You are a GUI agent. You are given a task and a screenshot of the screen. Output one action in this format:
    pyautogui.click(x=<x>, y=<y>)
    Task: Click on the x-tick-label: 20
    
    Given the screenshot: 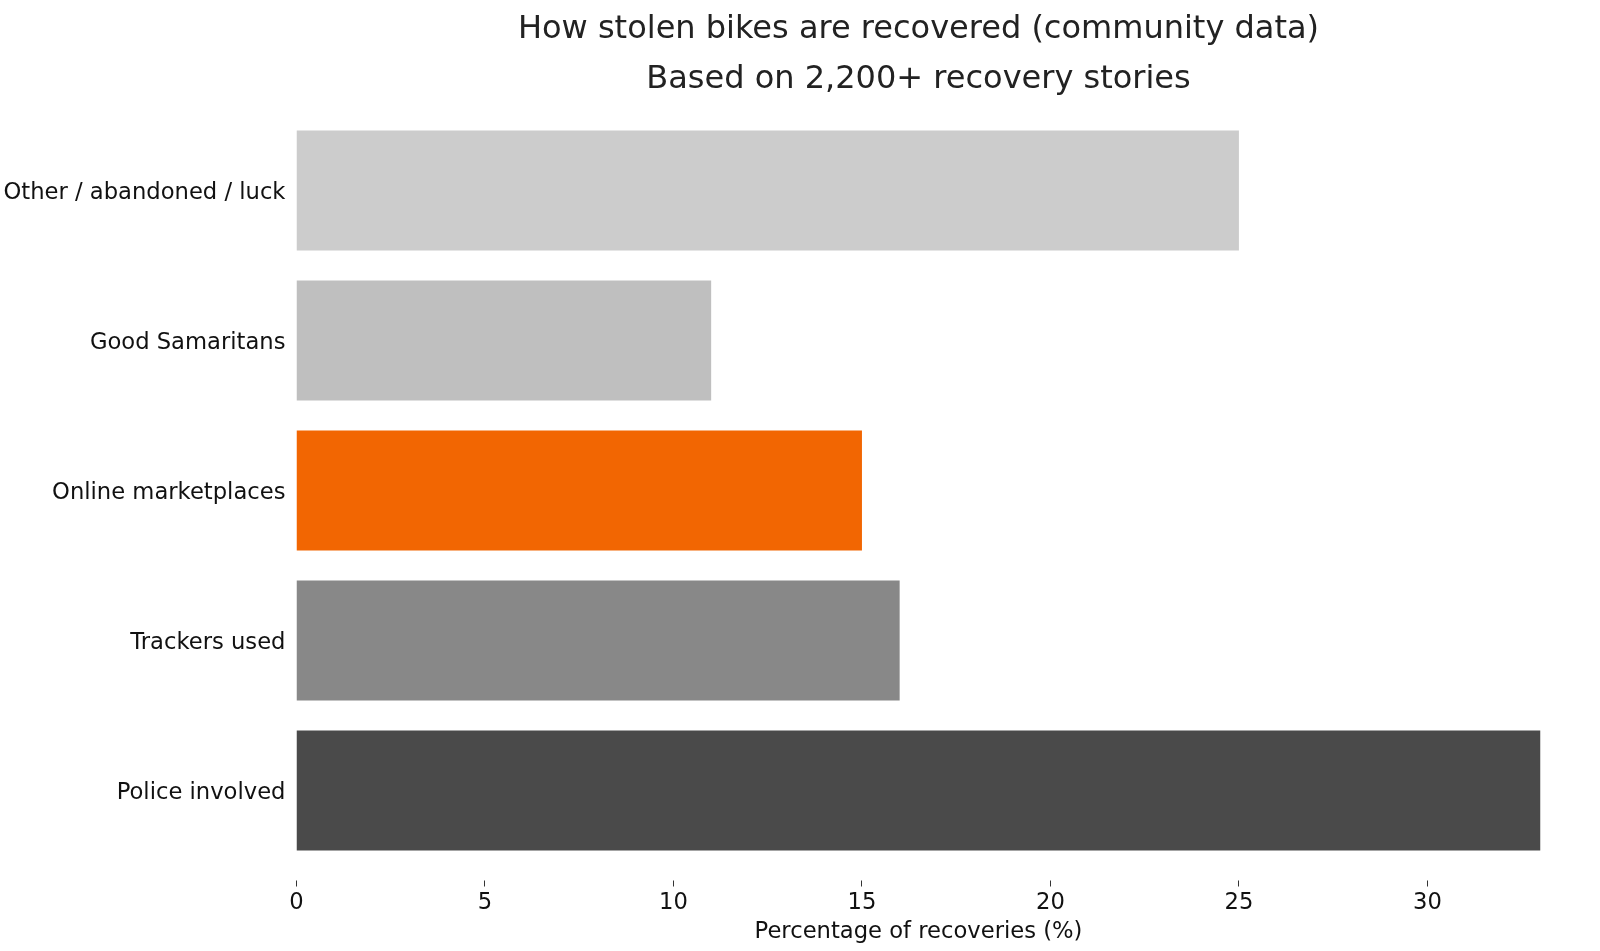 What is the action you would take?
    pyautogui.click(x=1050, y=900)
    